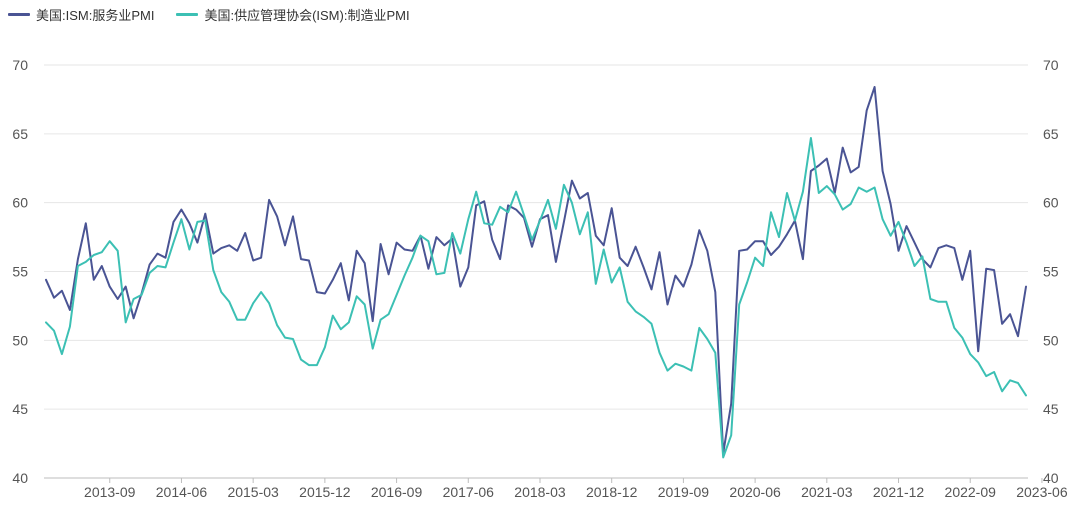 This screenshot has width=1080, height=507. I want to click on y-tick-right-70: 70, so click(1051, 65).